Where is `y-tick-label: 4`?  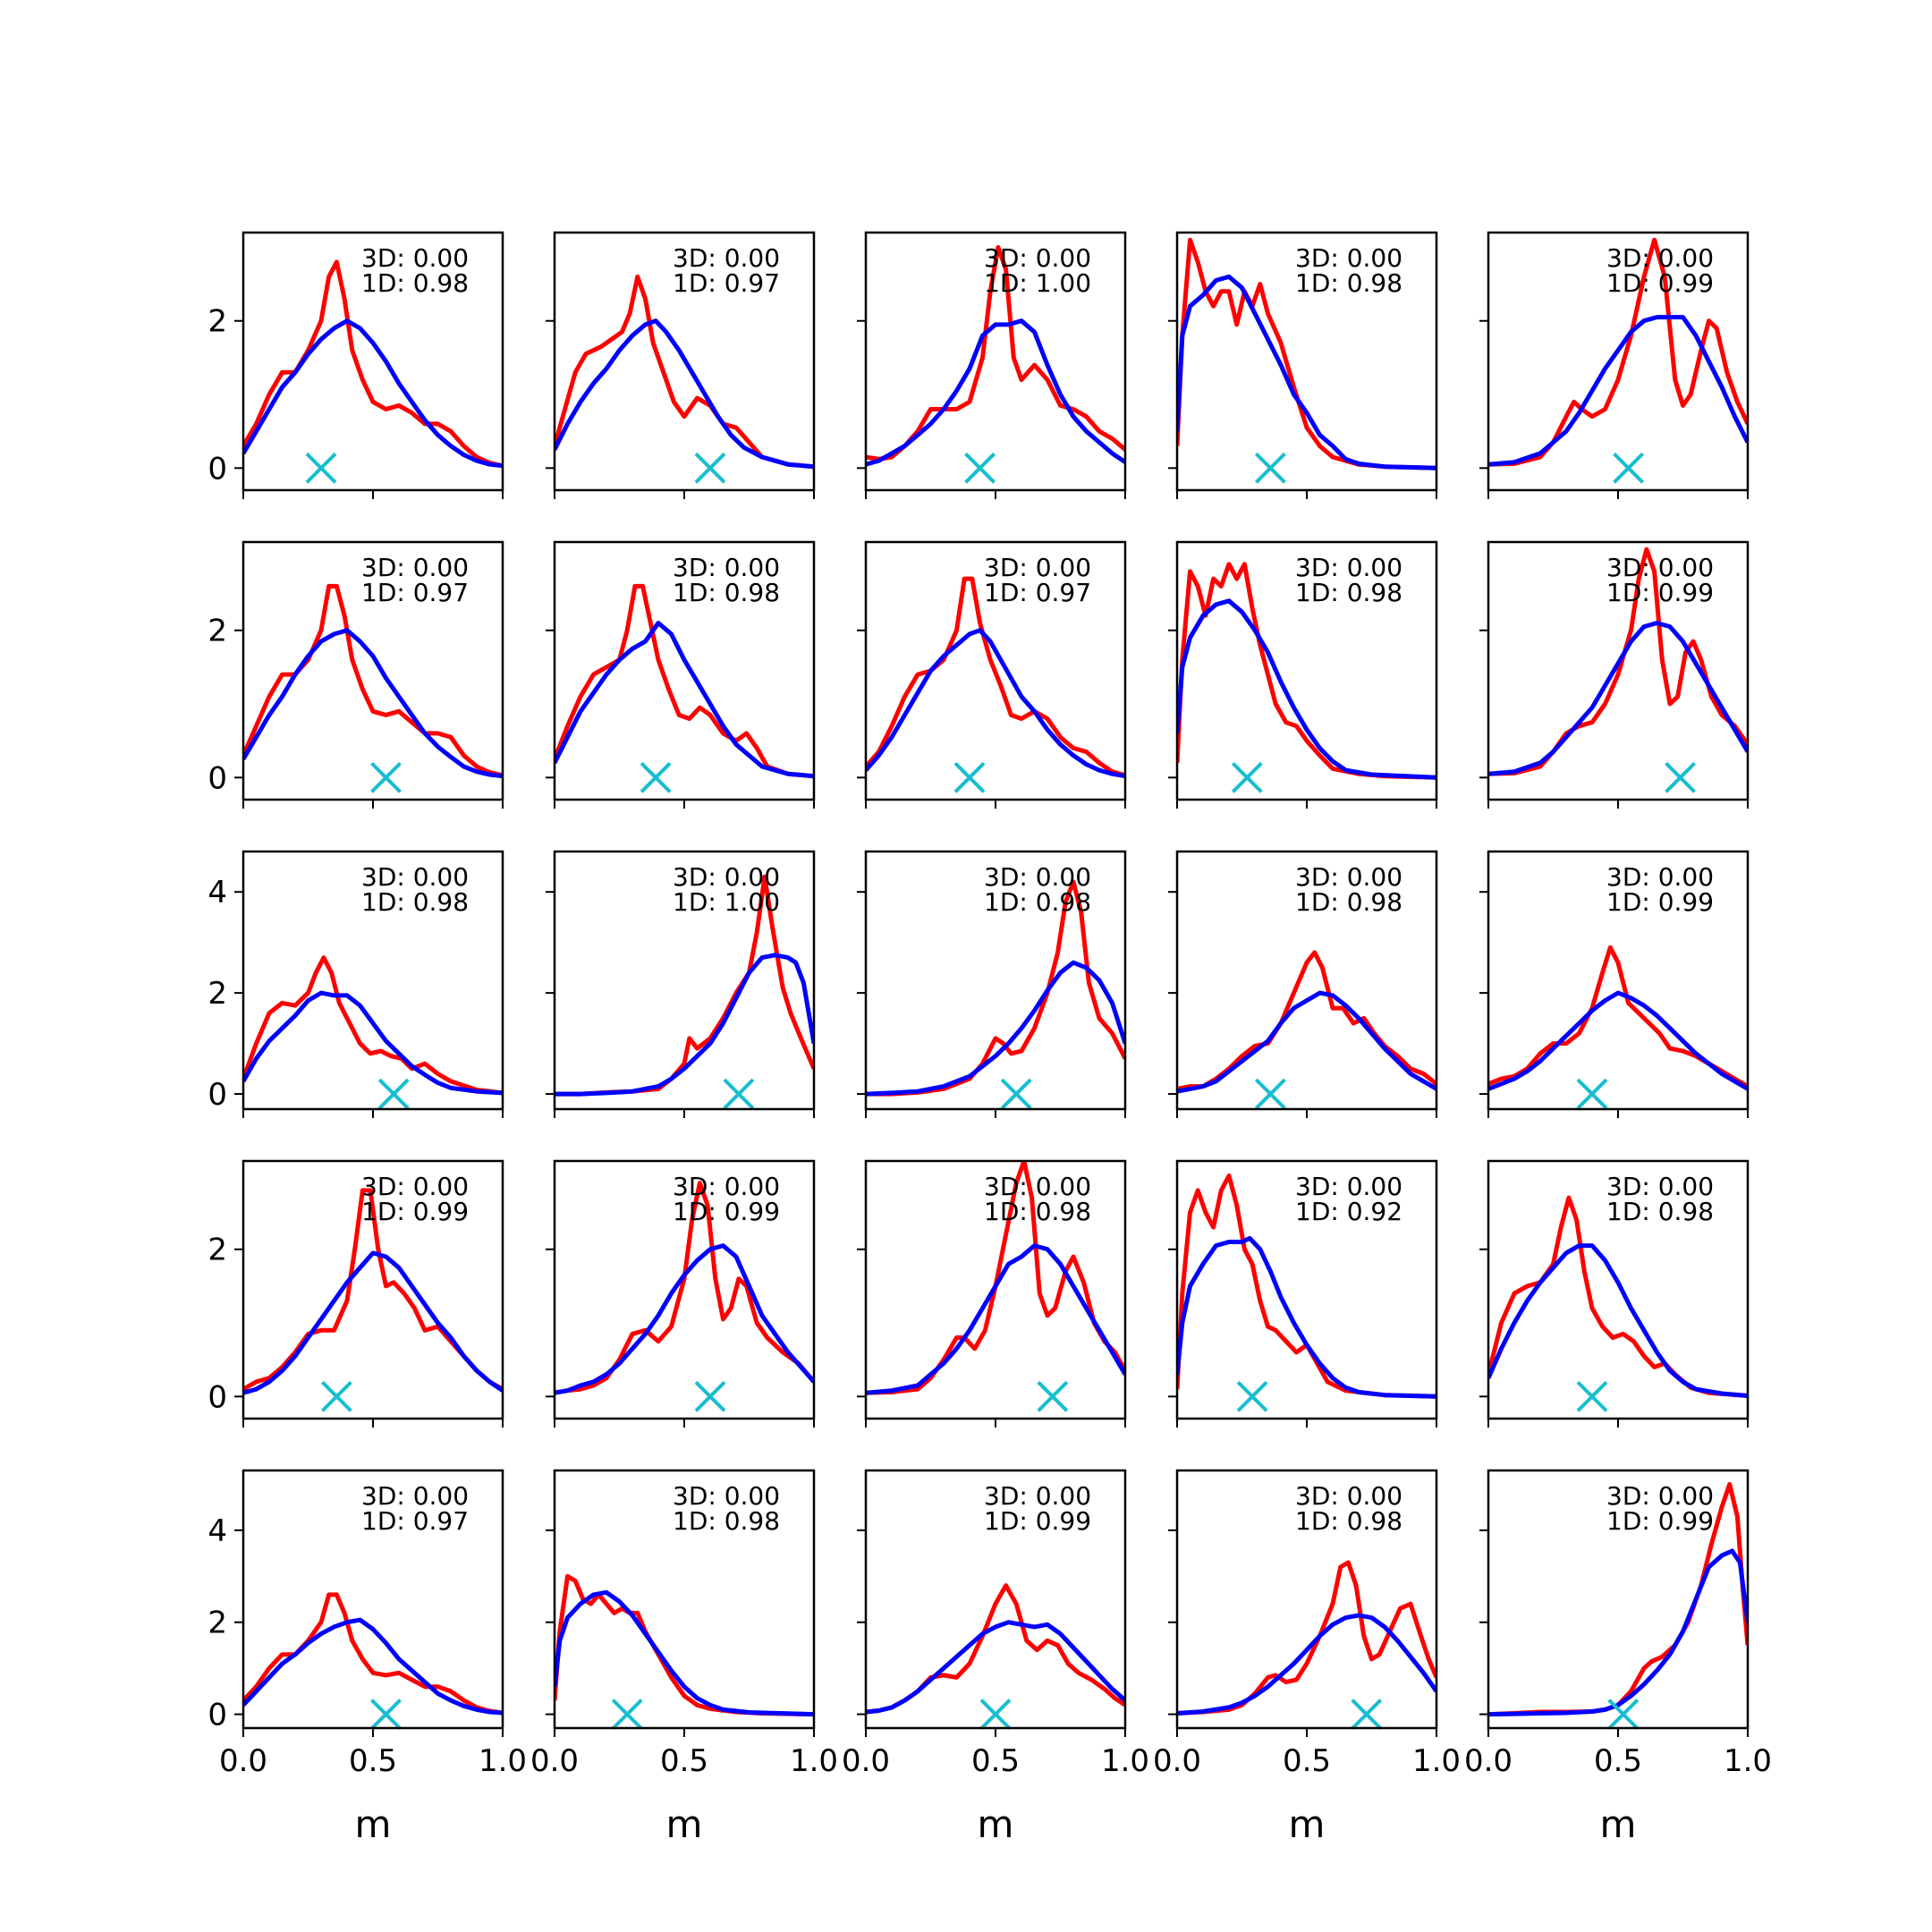 y-tick-label: 4 is located at coordinates (217, 1531).